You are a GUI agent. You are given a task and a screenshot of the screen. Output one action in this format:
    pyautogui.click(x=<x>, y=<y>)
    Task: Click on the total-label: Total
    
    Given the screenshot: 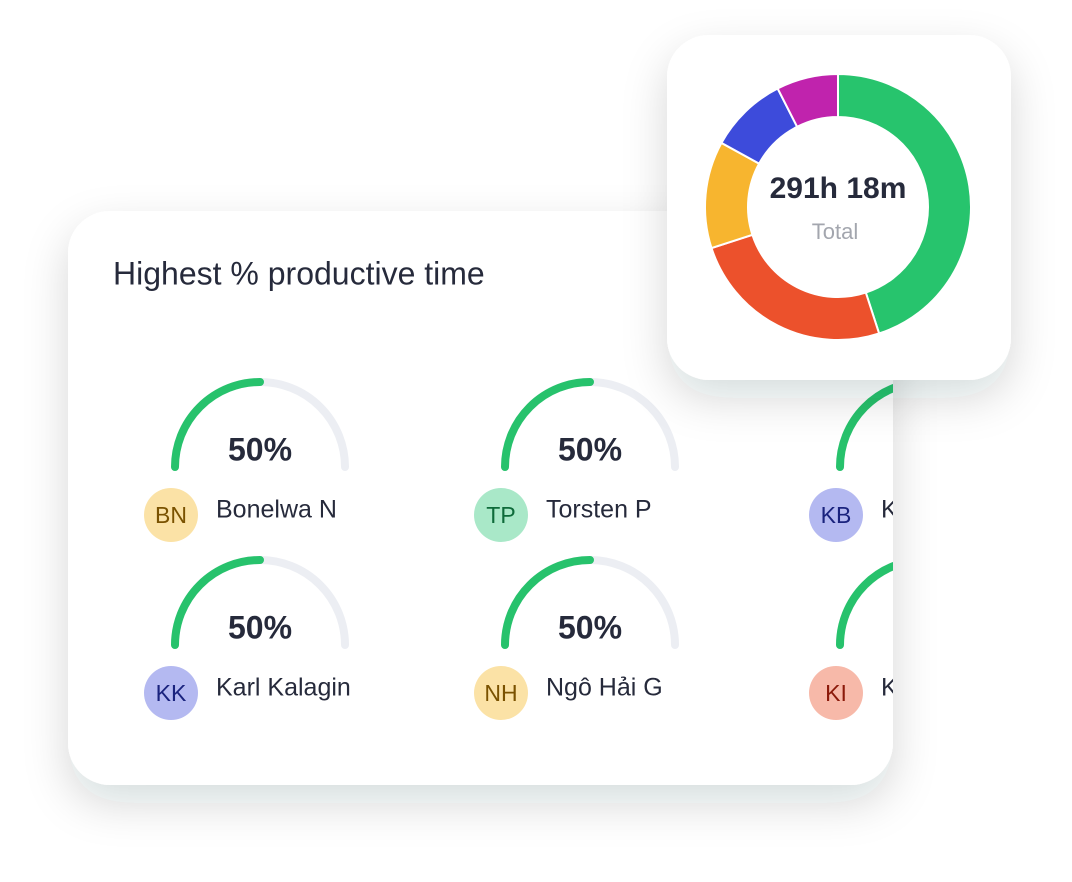 What is the action you would take?
    pyautogui.click(x=835, y=231)
    